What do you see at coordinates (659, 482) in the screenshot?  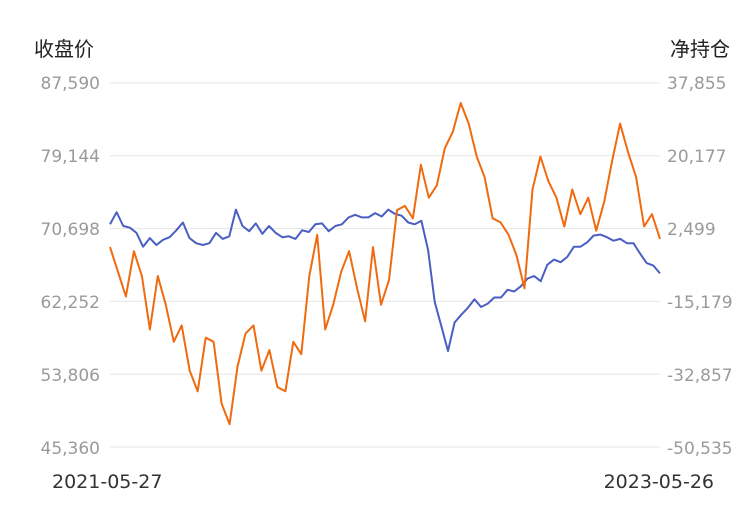 I see `x-end-label: 2023-05-26` at bounding box center [659, 482].